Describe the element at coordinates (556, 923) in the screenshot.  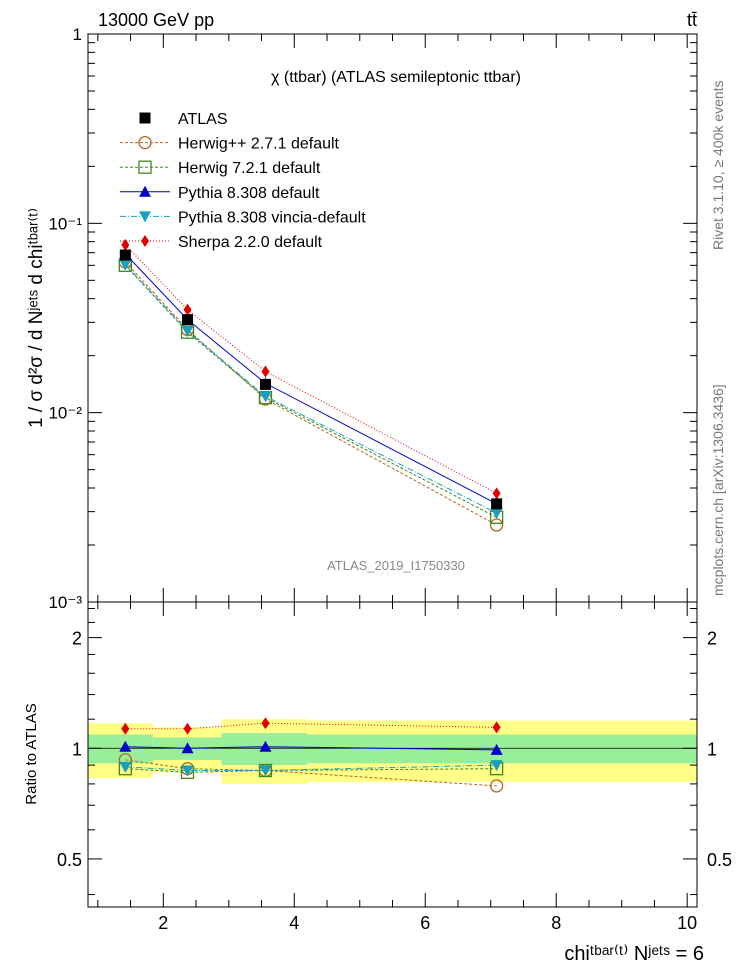
I see `x-tick-label: 8` at that location.